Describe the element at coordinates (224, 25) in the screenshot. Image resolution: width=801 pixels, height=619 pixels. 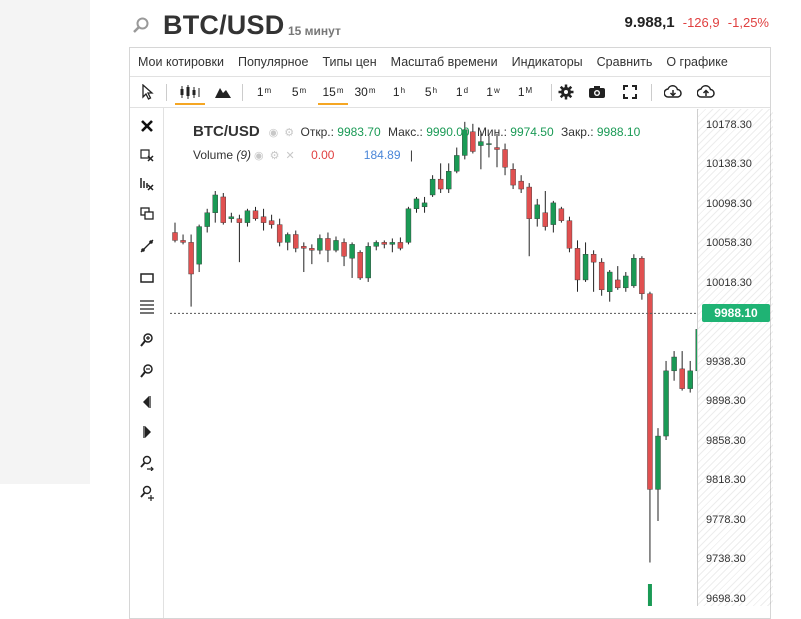
I see `symbol-title: BTC/USD` at that location.